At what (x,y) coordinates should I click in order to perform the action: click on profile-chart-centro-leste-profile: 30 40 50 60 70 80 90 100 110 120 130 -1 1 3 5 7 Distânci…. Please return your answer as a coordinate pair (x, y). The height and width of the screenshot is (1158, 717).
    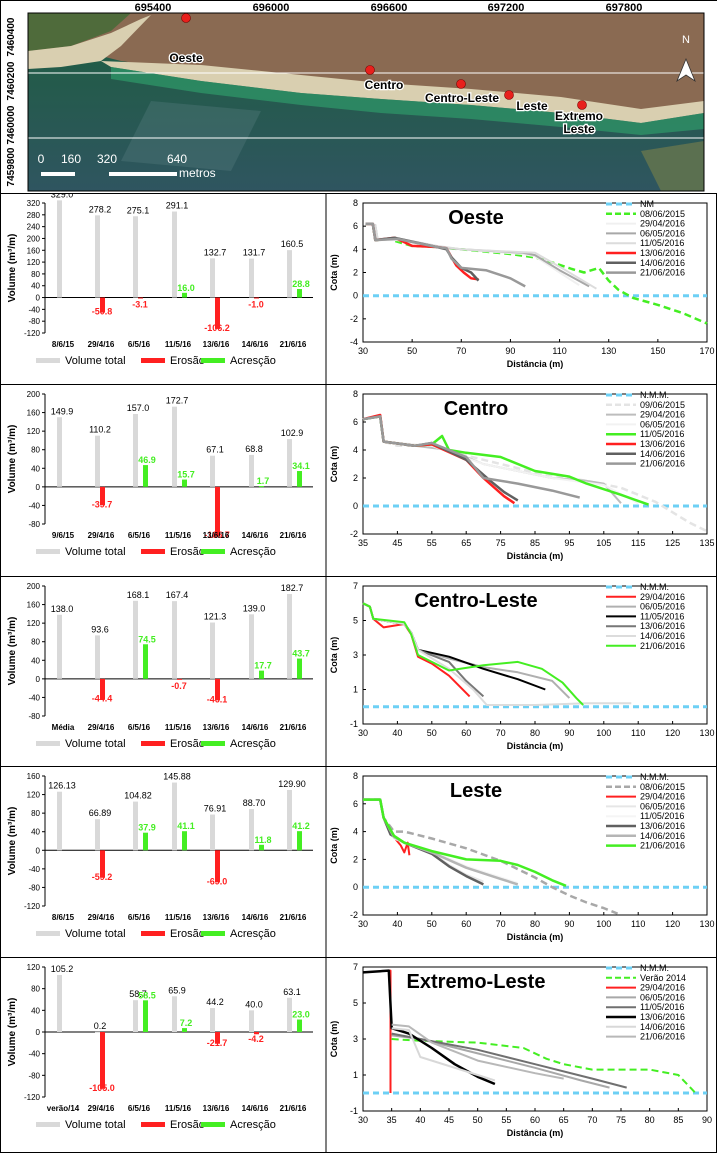
    Looking at the image, I should click on (522, 666).